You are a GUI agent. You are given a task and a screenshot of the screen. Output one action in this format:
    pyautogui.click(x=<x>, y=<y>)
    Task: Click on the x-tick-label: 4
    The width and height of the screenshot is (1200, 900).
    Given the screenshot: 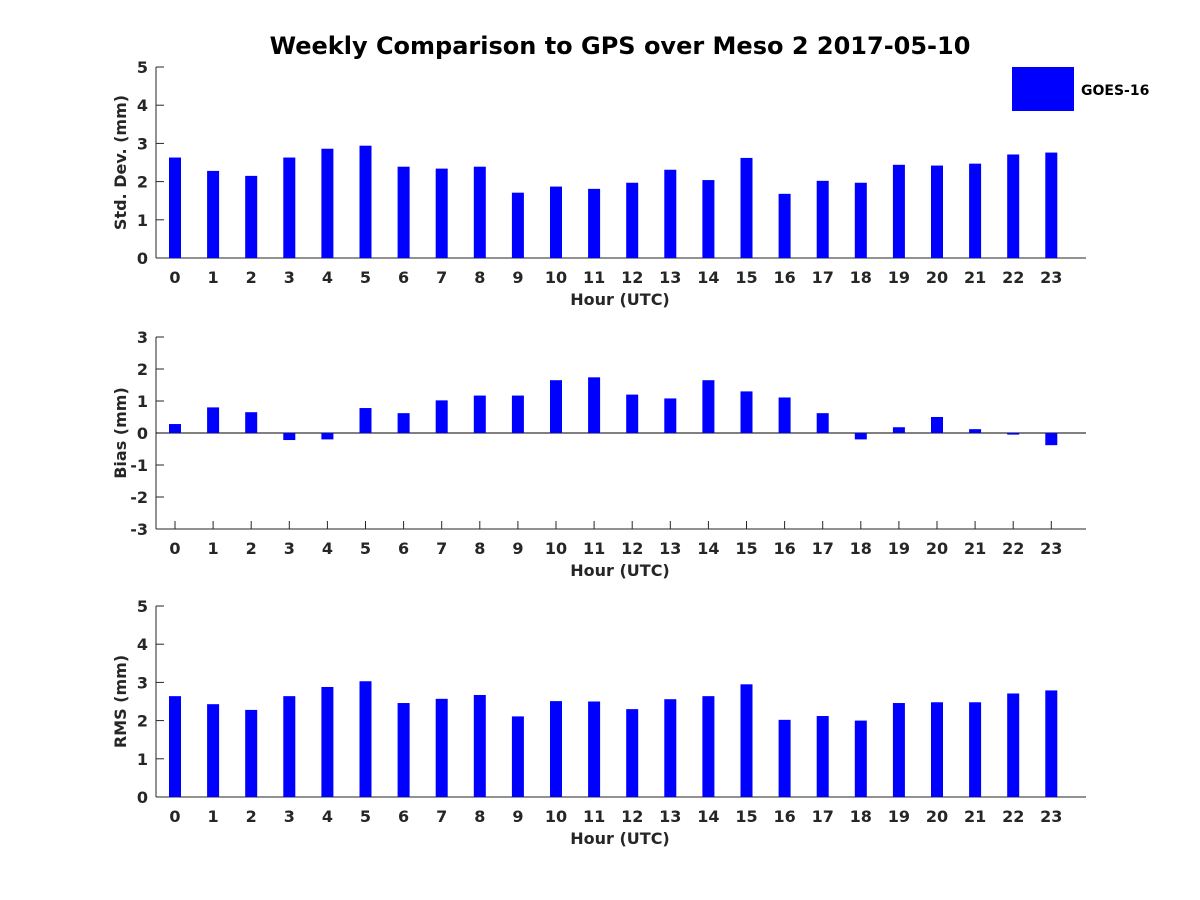 What is the action you would take?
    pyautogui.click(x=327, y=816)
    